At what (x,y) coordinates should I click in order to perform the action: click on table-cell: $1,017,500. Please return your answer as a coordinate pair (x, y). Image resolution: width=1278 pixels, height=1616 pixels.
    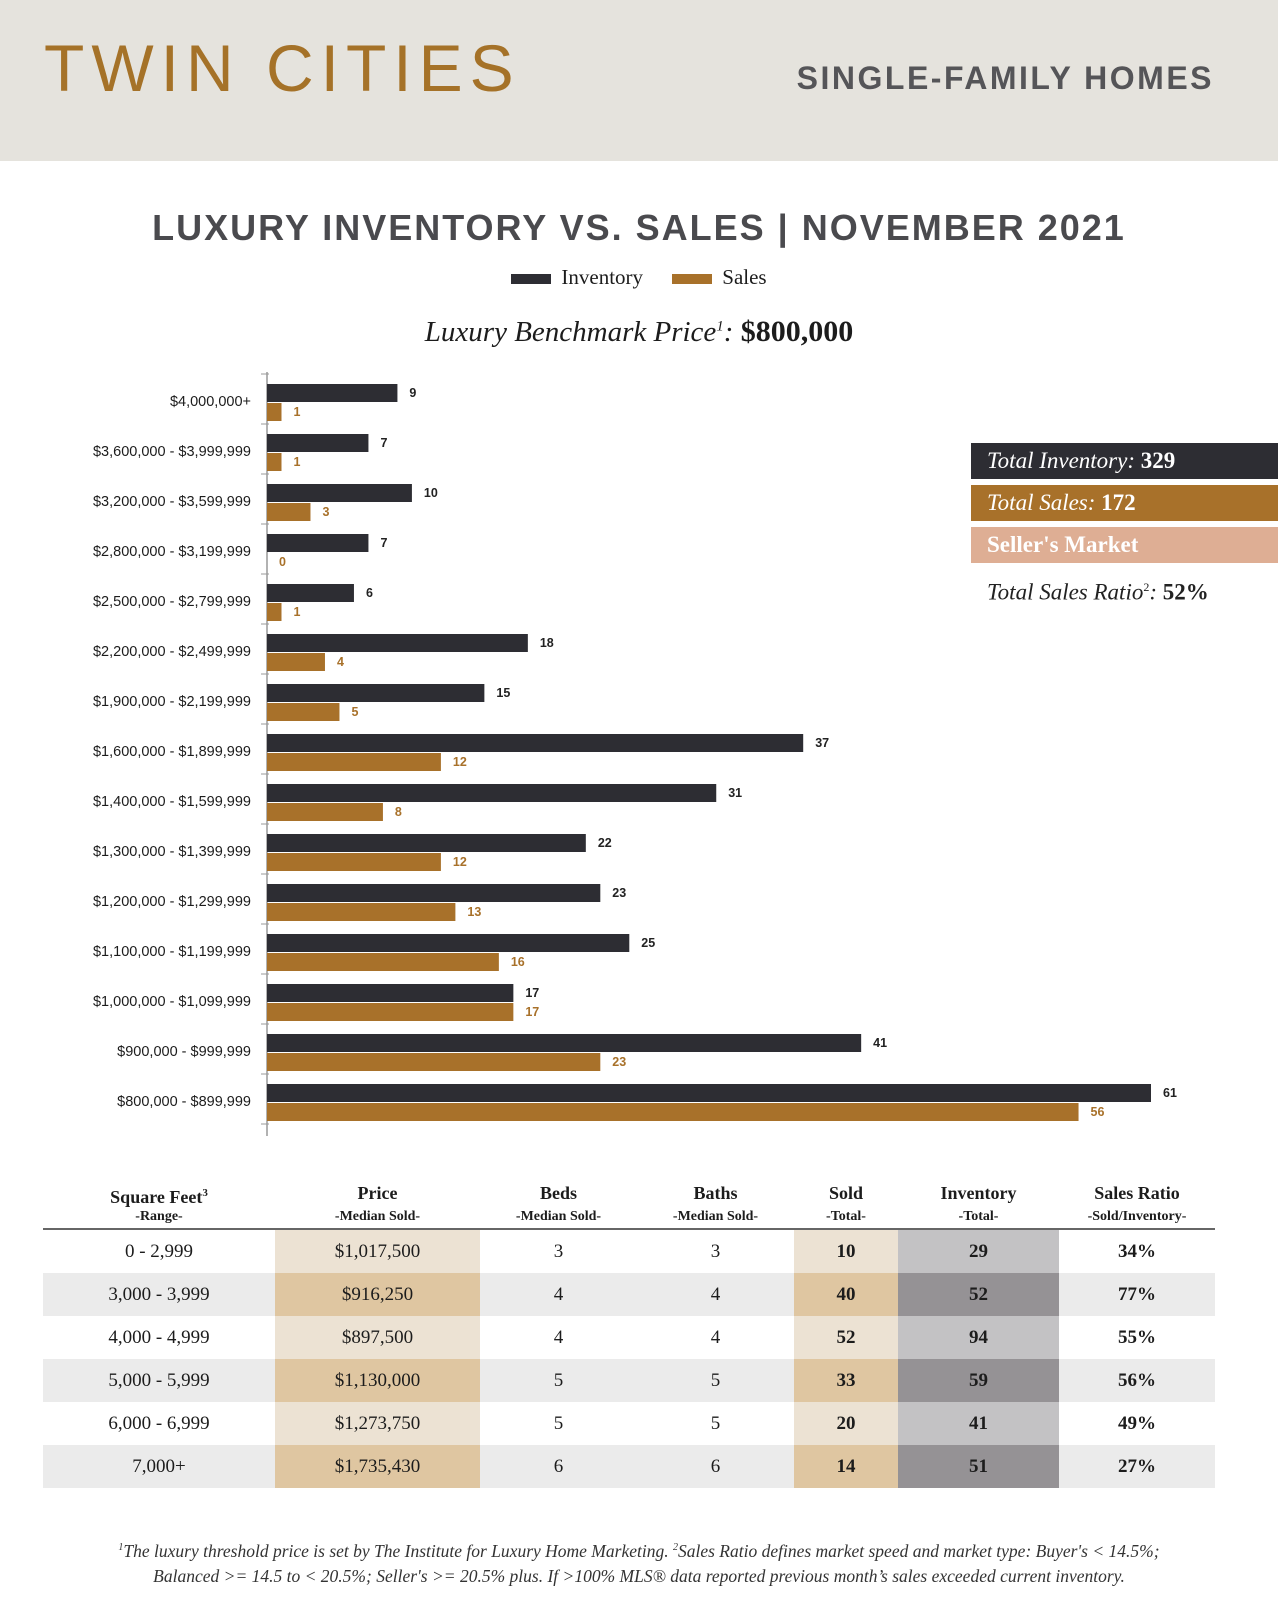
    Looking at the image, I should click on (377, 1251).